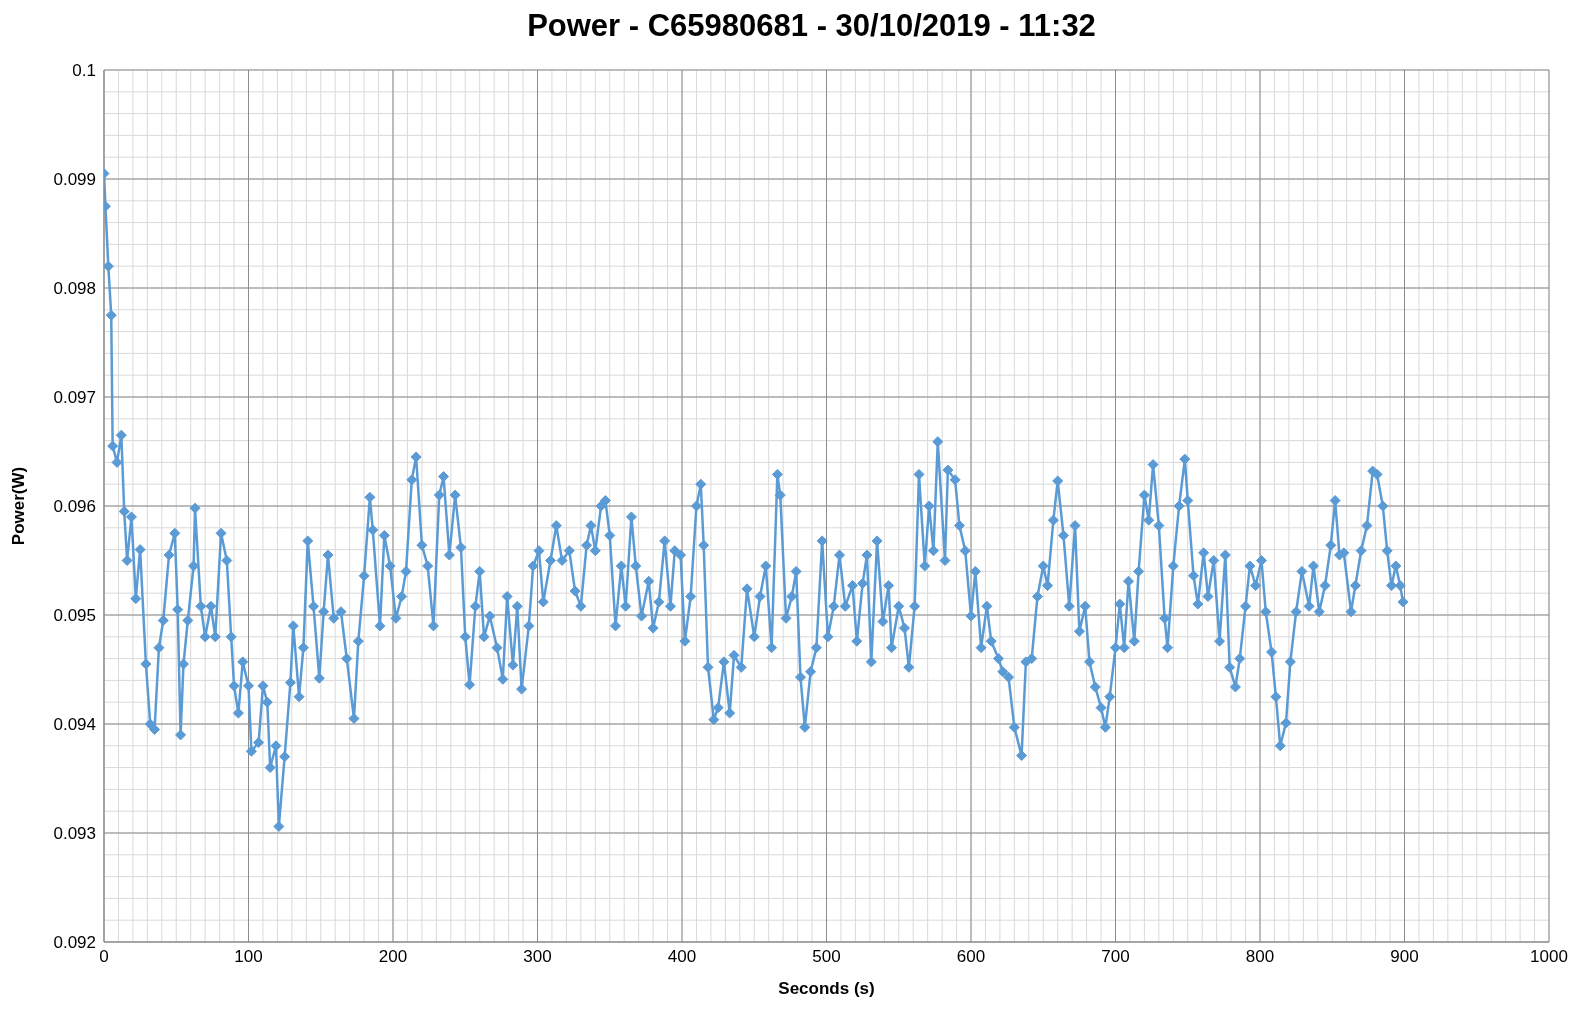  Describe the element at coordinates (74, 398) in the screenshot. I see `y-tick-label: 0.097` at that location.